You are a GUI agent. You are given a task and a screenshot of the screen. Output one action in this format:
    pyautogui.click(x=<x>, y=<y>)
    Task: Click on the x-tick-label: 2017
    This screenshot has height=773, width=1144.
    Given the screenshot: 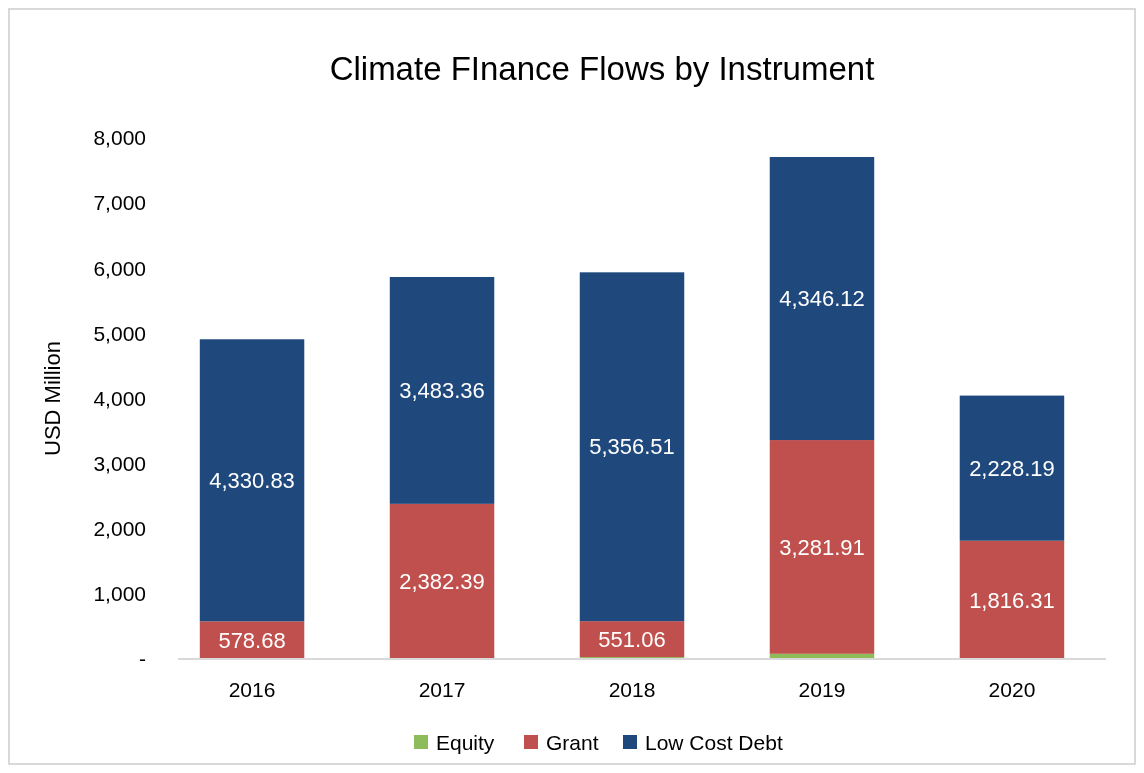 What is the action you would take?
    pyautogui.click(x=442, y=689)
    